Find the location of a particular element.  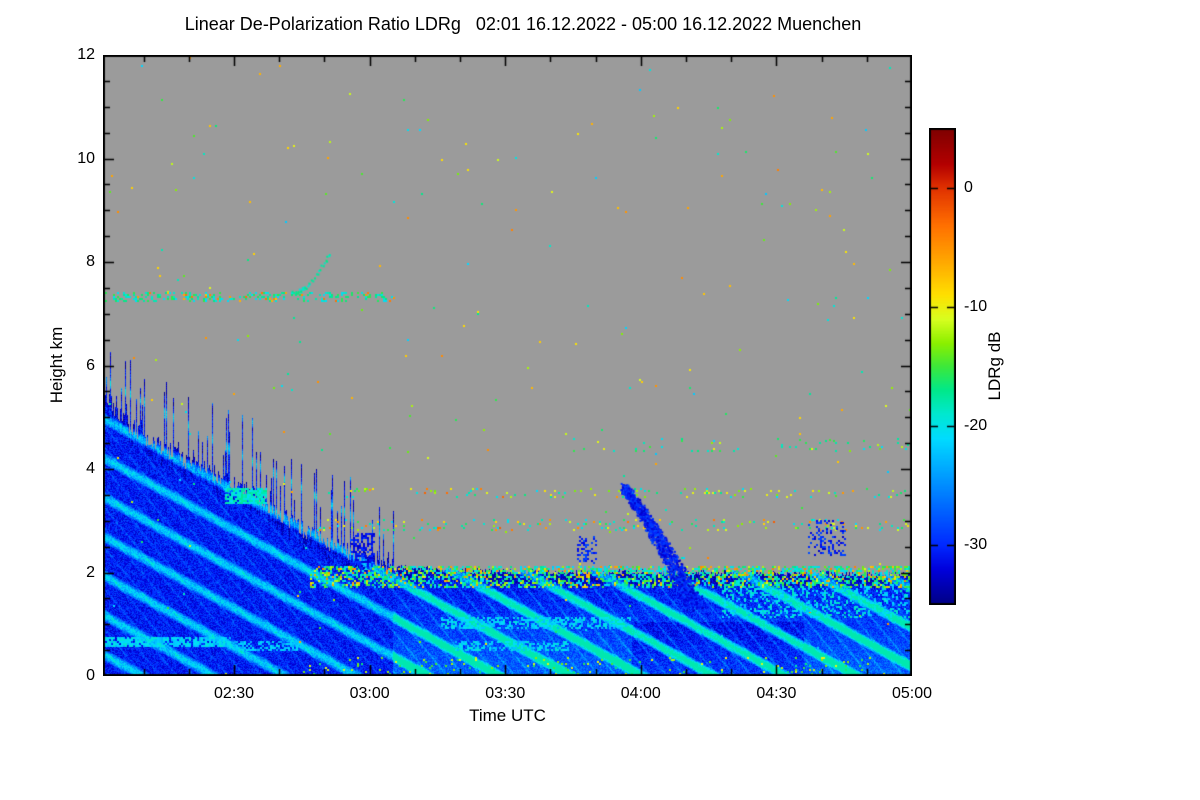

x-tick-label: 05:00 is located at coordinates (912, 693).